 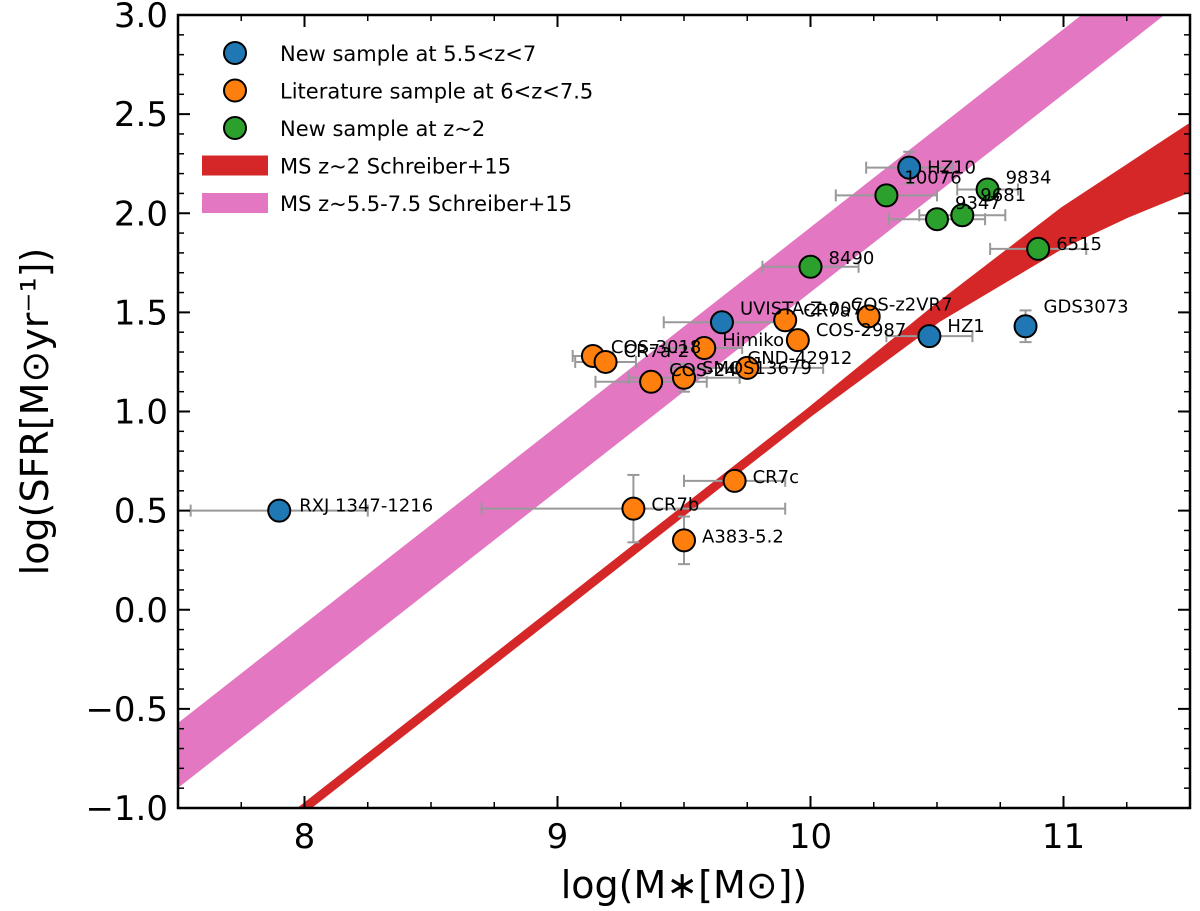 What do you see at coordinates (852, 258) in the screenshot?
I see `data-point-label: 8490` at bounding box center [852, 258].